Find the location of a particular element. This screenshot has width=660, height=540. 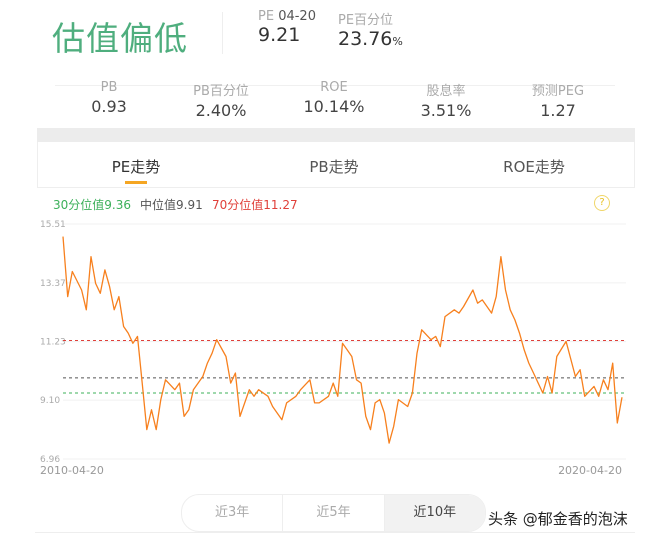

pe-current: PE 04-20 9.21 is located at coordinates (287, 27).